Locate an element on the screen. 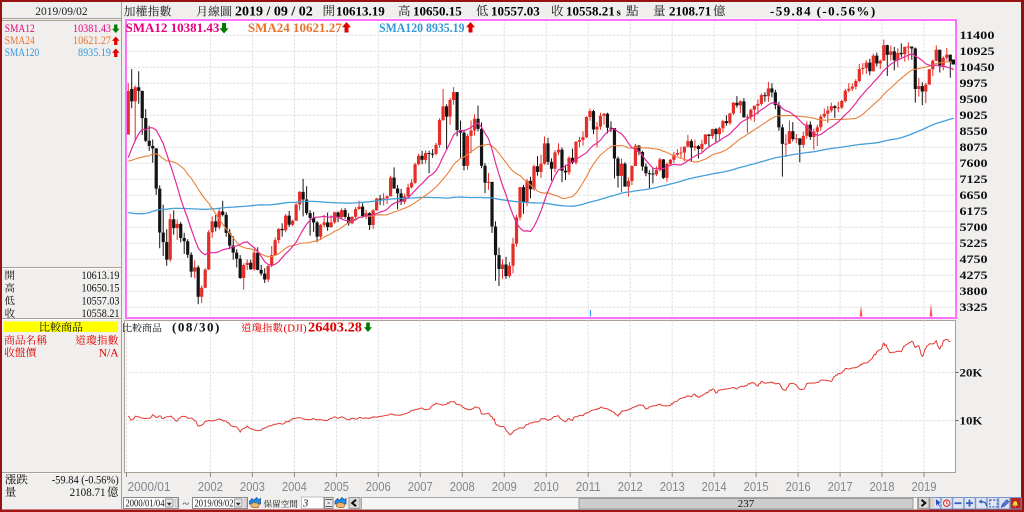 The image size is (1024, 512). svg-text: 2008 is located at coordinates (462, 486).